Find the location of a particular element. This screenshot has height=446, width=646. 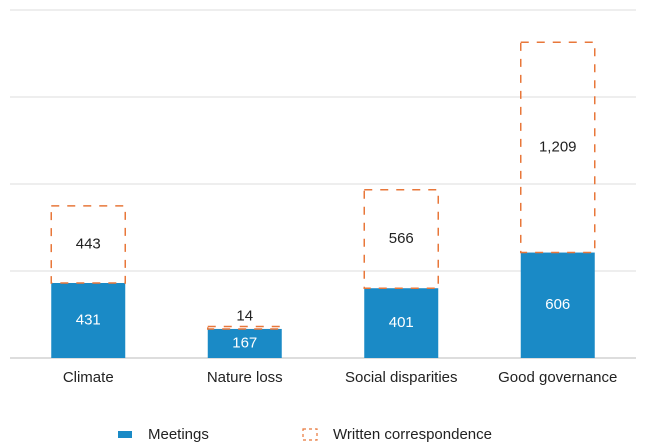

data-label: 443 is located at coordinates (88, 243).